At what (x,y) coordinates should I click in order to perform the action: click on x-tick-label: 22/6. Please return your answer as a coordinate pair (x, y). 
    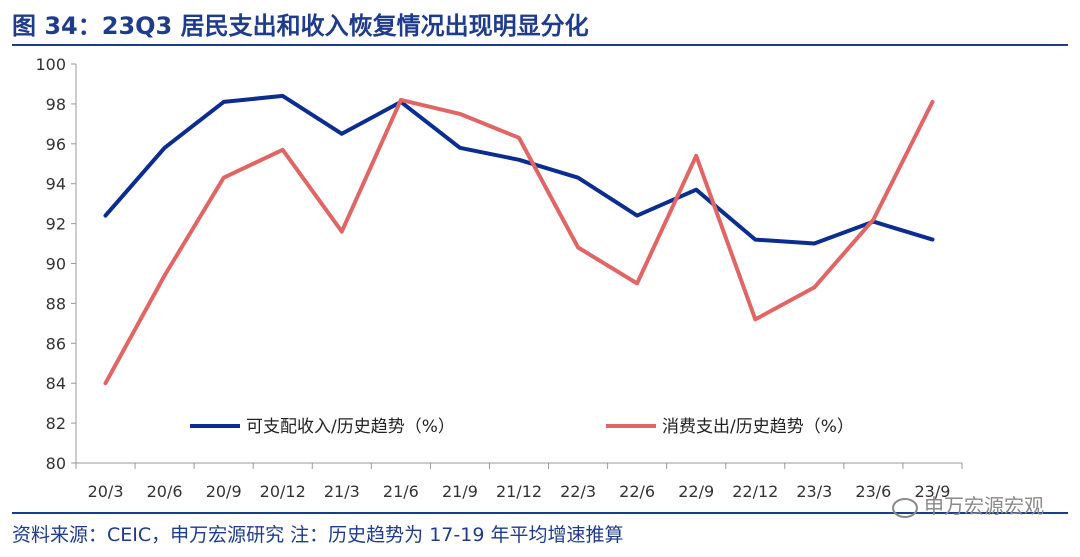
    Looking at the image, I should click on (637, 491).